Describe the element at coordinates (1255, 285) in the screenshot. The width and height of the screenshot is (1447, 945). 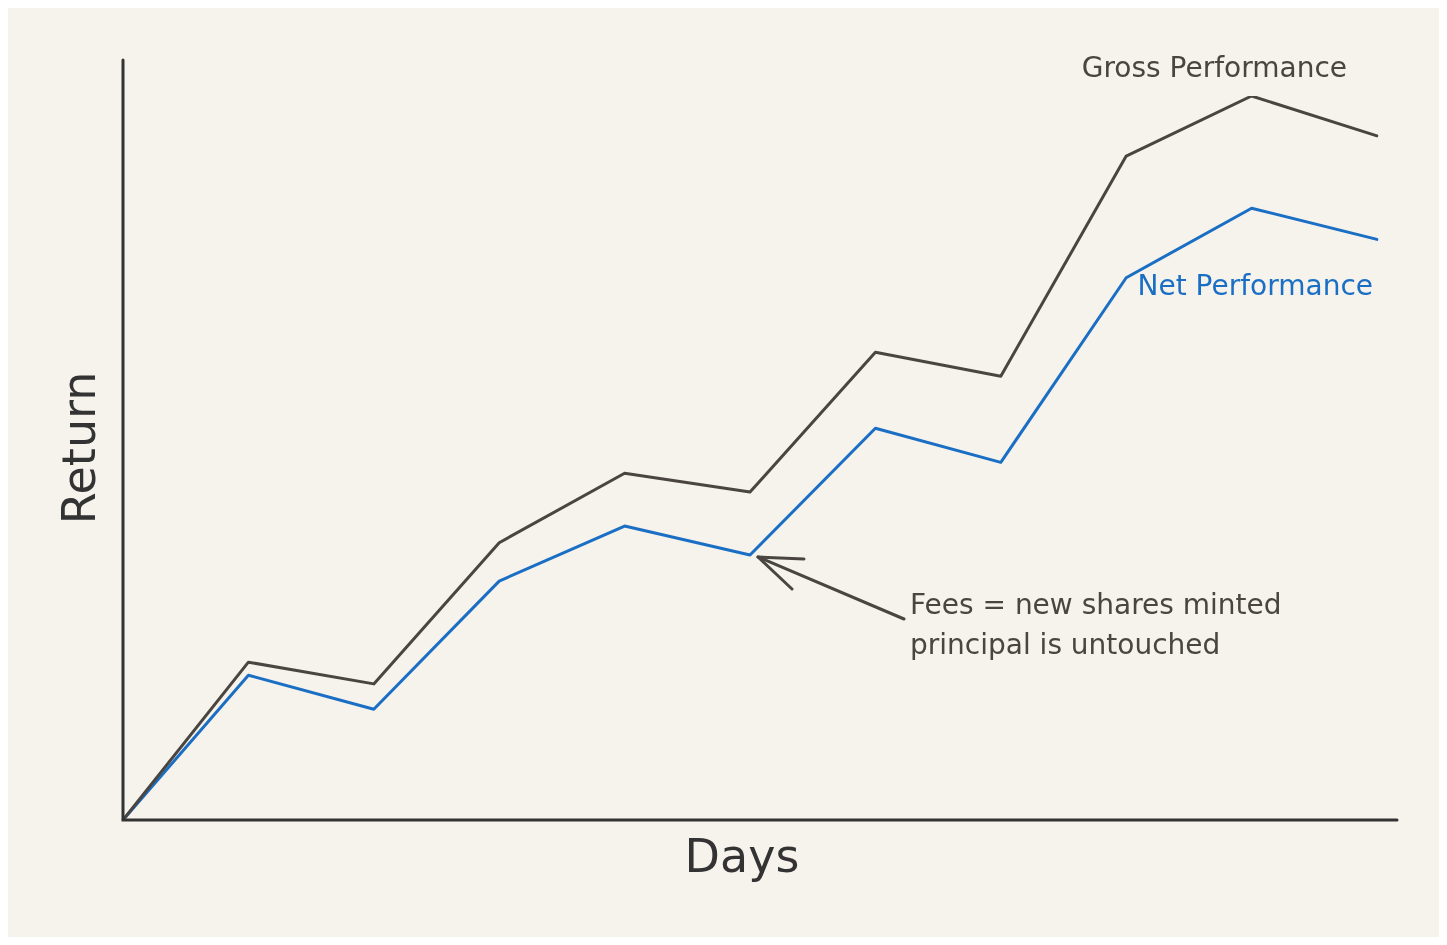
I see `series-label: Net Performance` at that location.